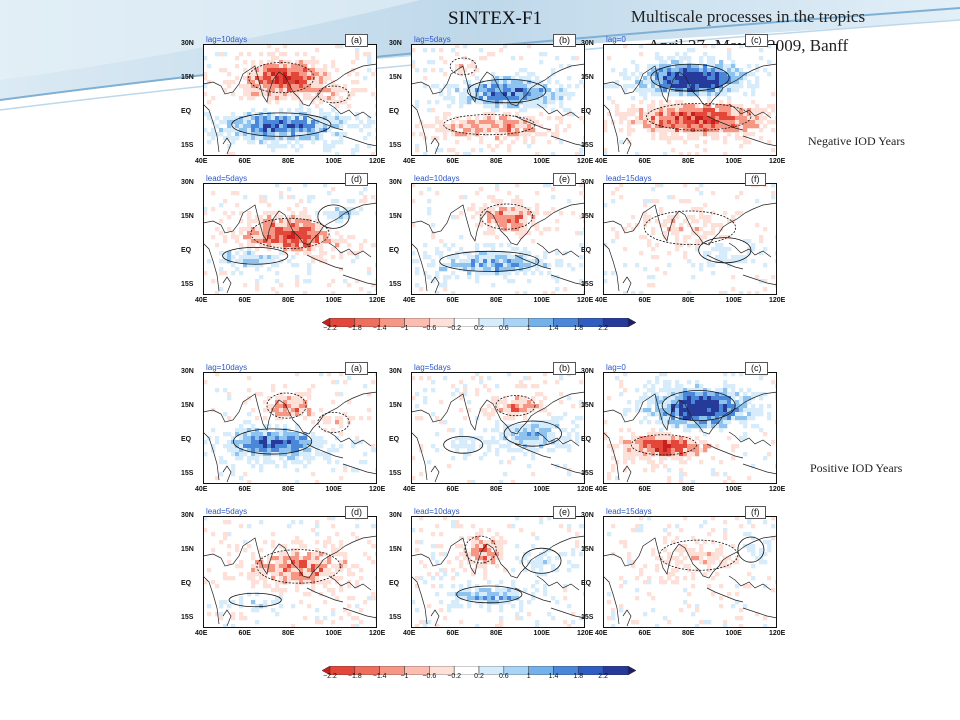  What do you see at coordinates (528, 328) in the screenshot?
I see `colorbar-tick-label: 1` at bounding box center [528, 328].